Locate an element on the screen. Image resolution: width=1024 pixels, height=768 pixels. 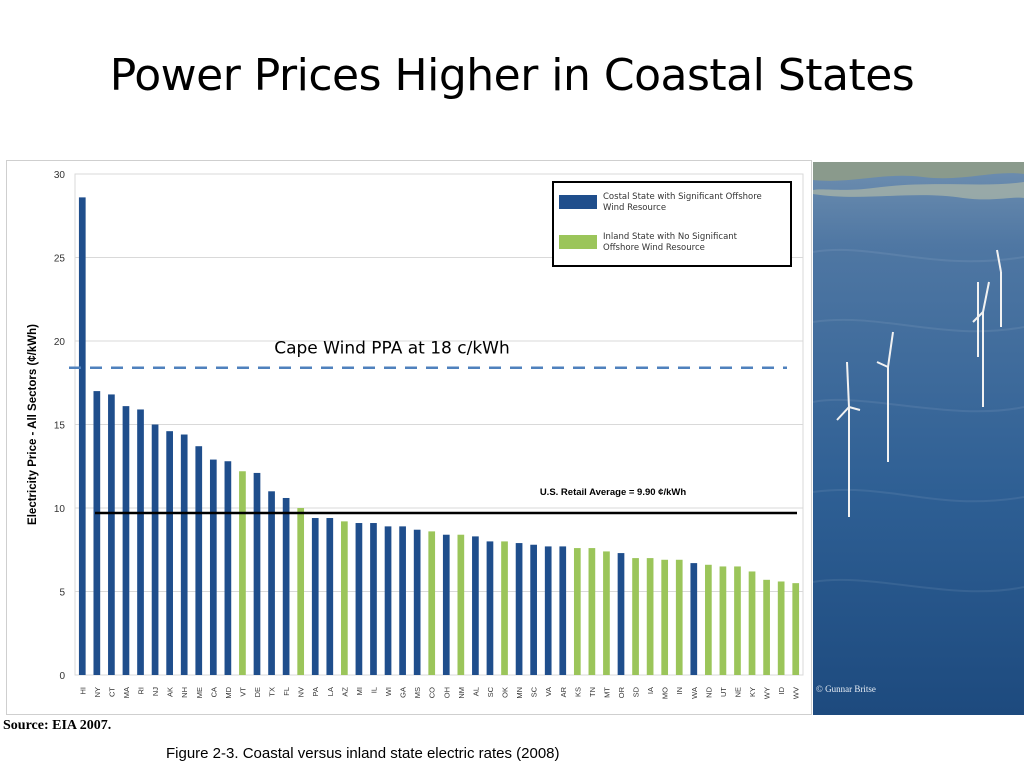
bar-pa is located at coordinates (315, 596).